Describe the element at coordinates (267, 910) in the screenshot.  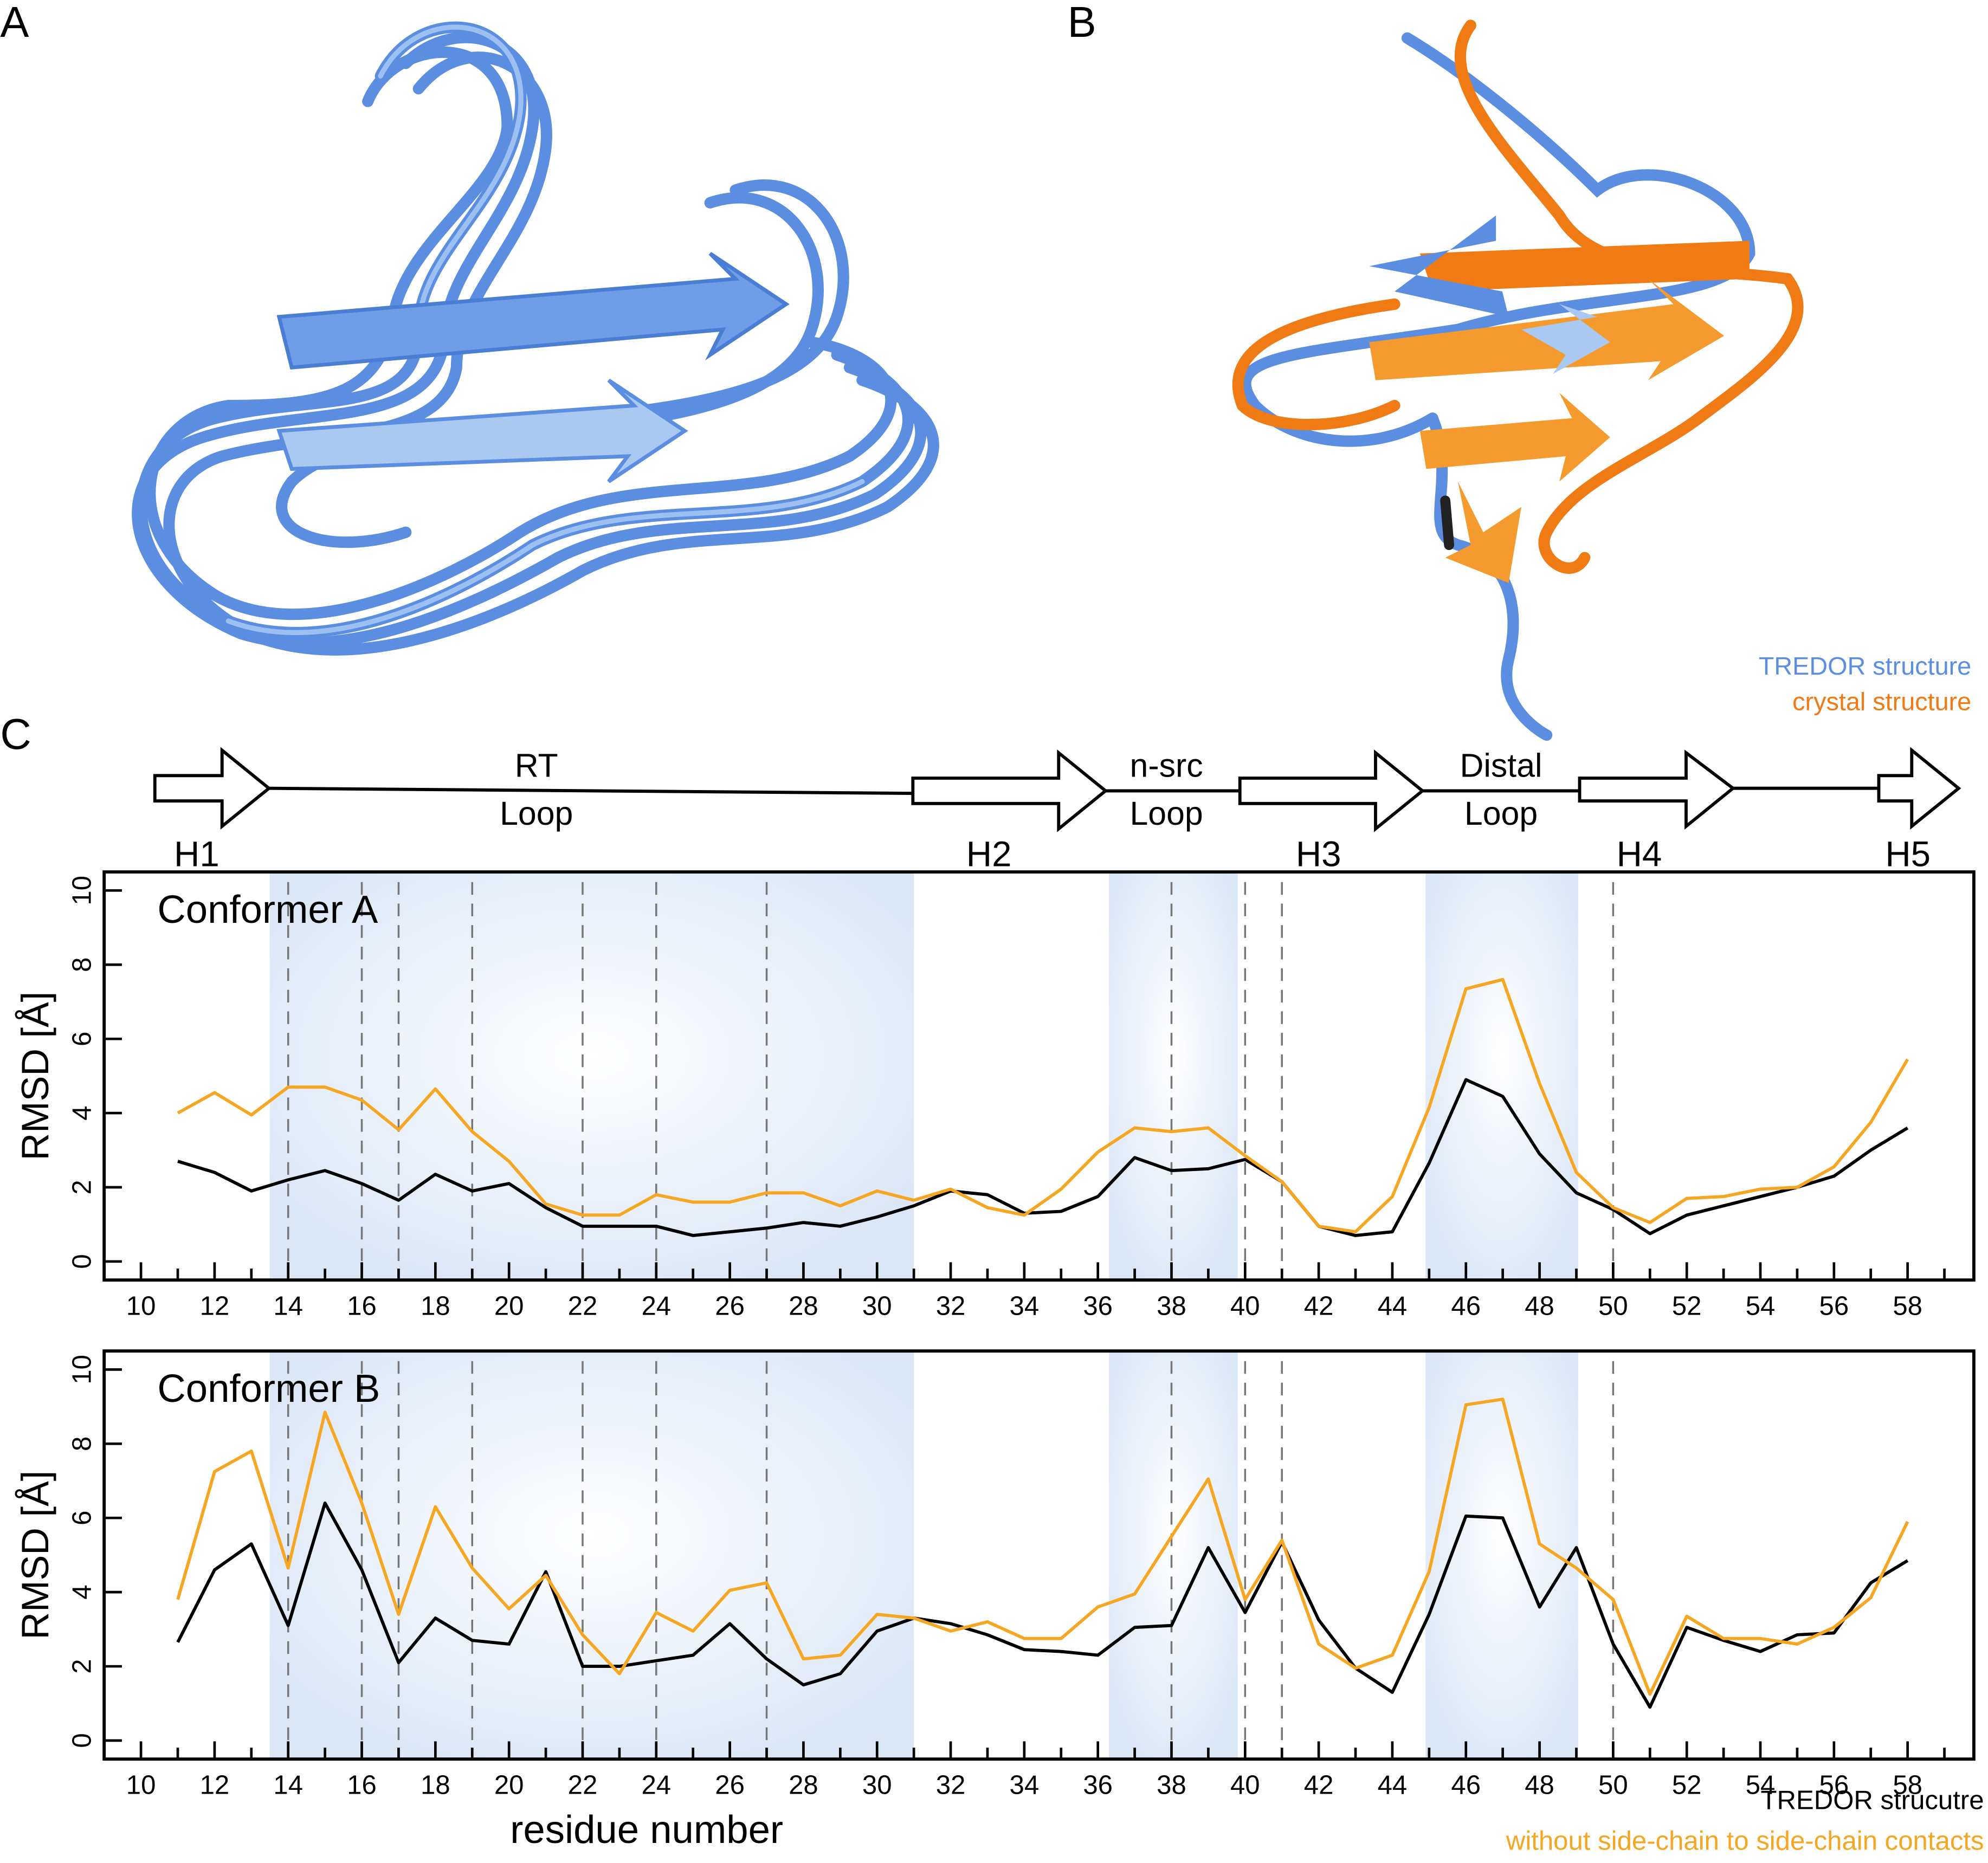
I see `chart-title: Conformer A` at that location.